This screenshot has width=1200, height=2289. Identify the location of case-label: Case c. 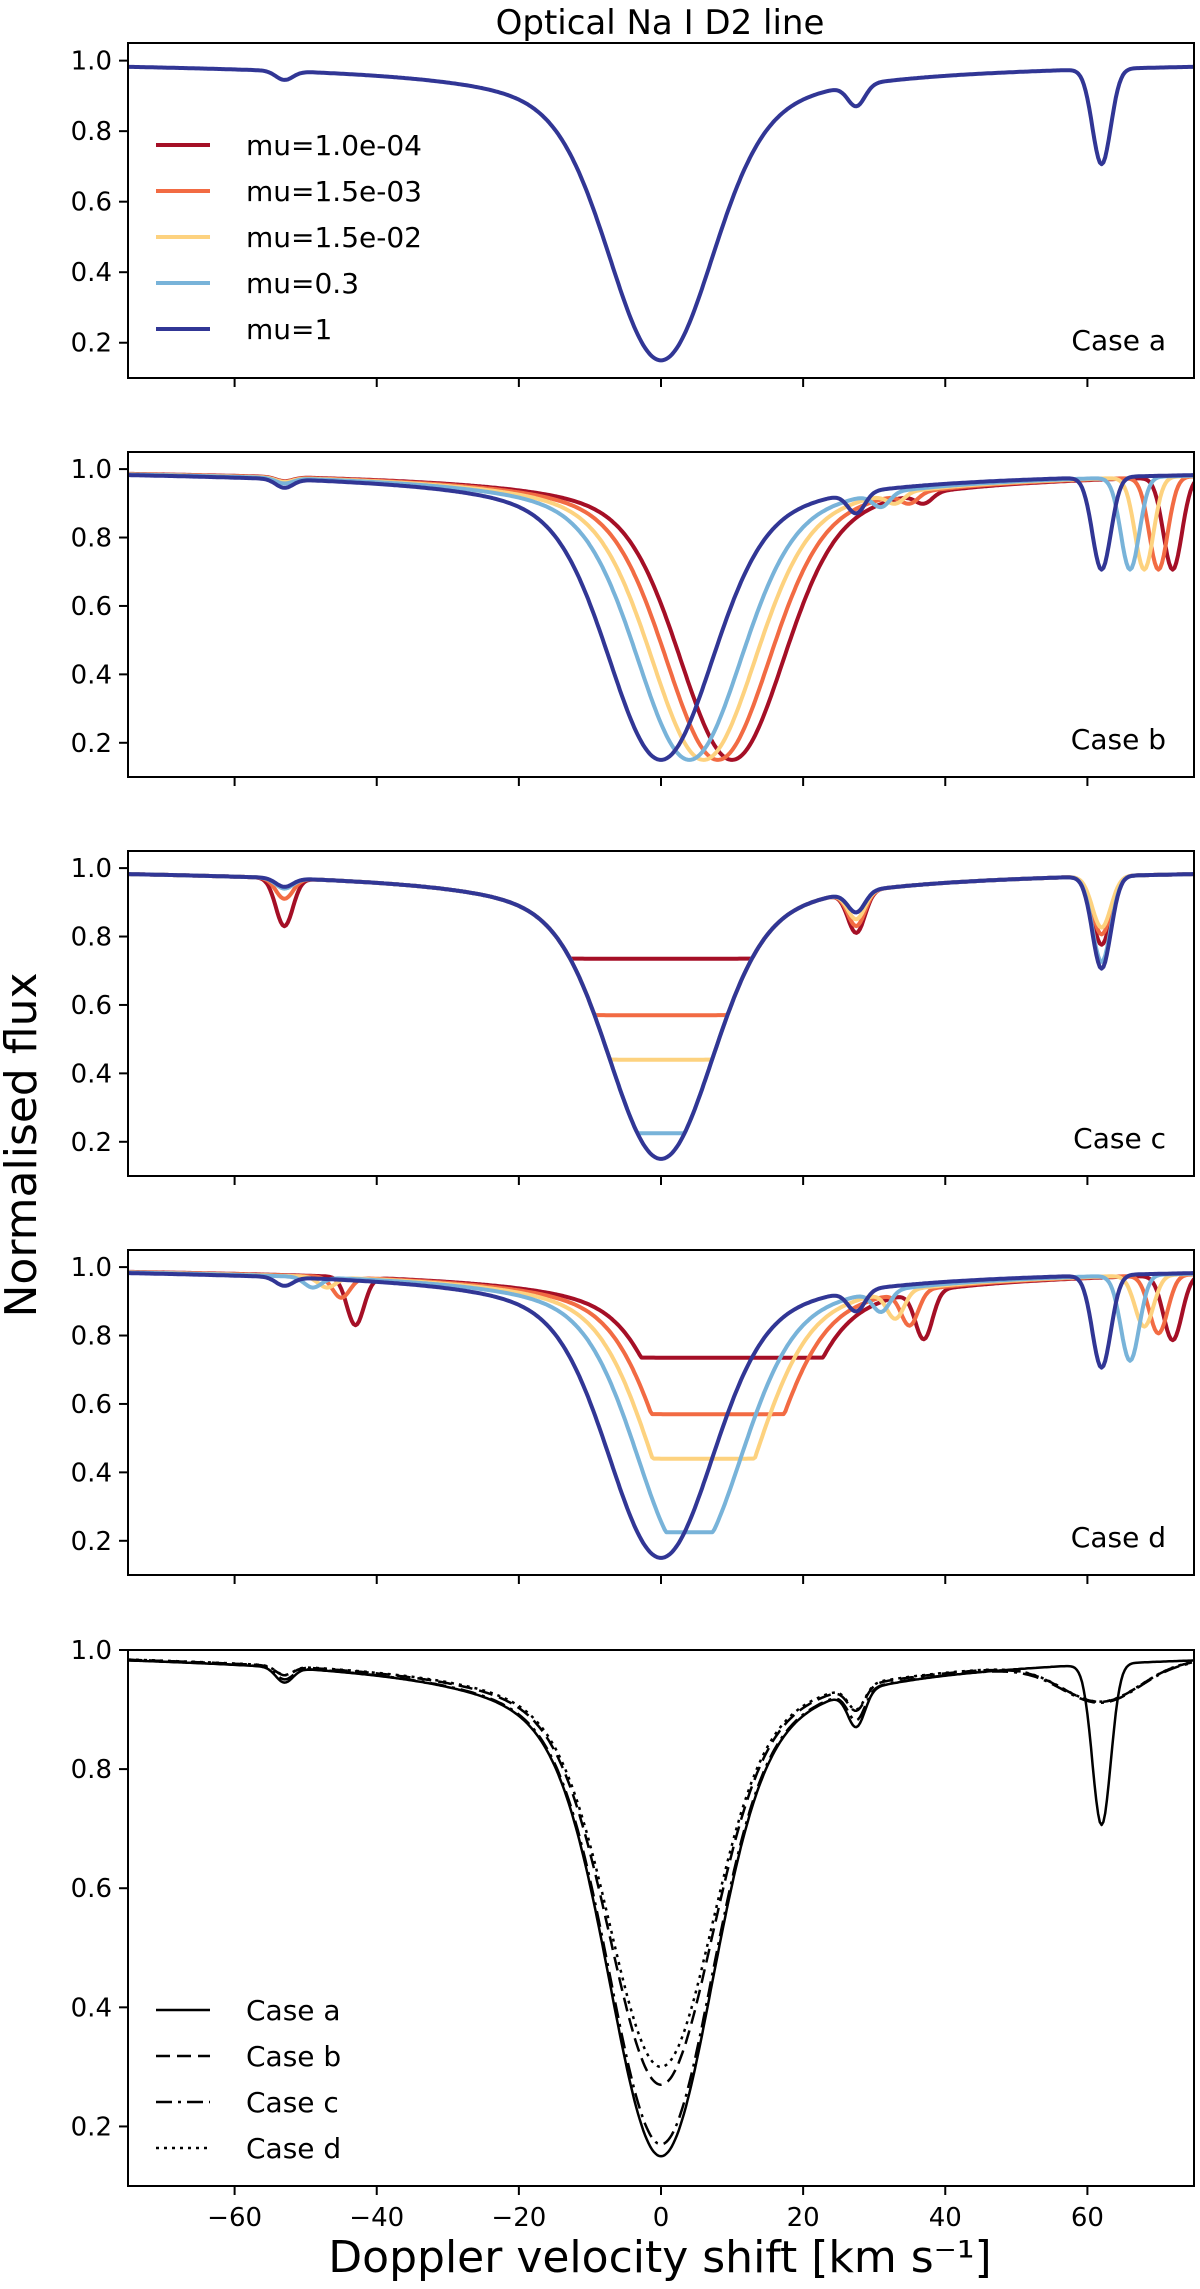
(1119, 1138).